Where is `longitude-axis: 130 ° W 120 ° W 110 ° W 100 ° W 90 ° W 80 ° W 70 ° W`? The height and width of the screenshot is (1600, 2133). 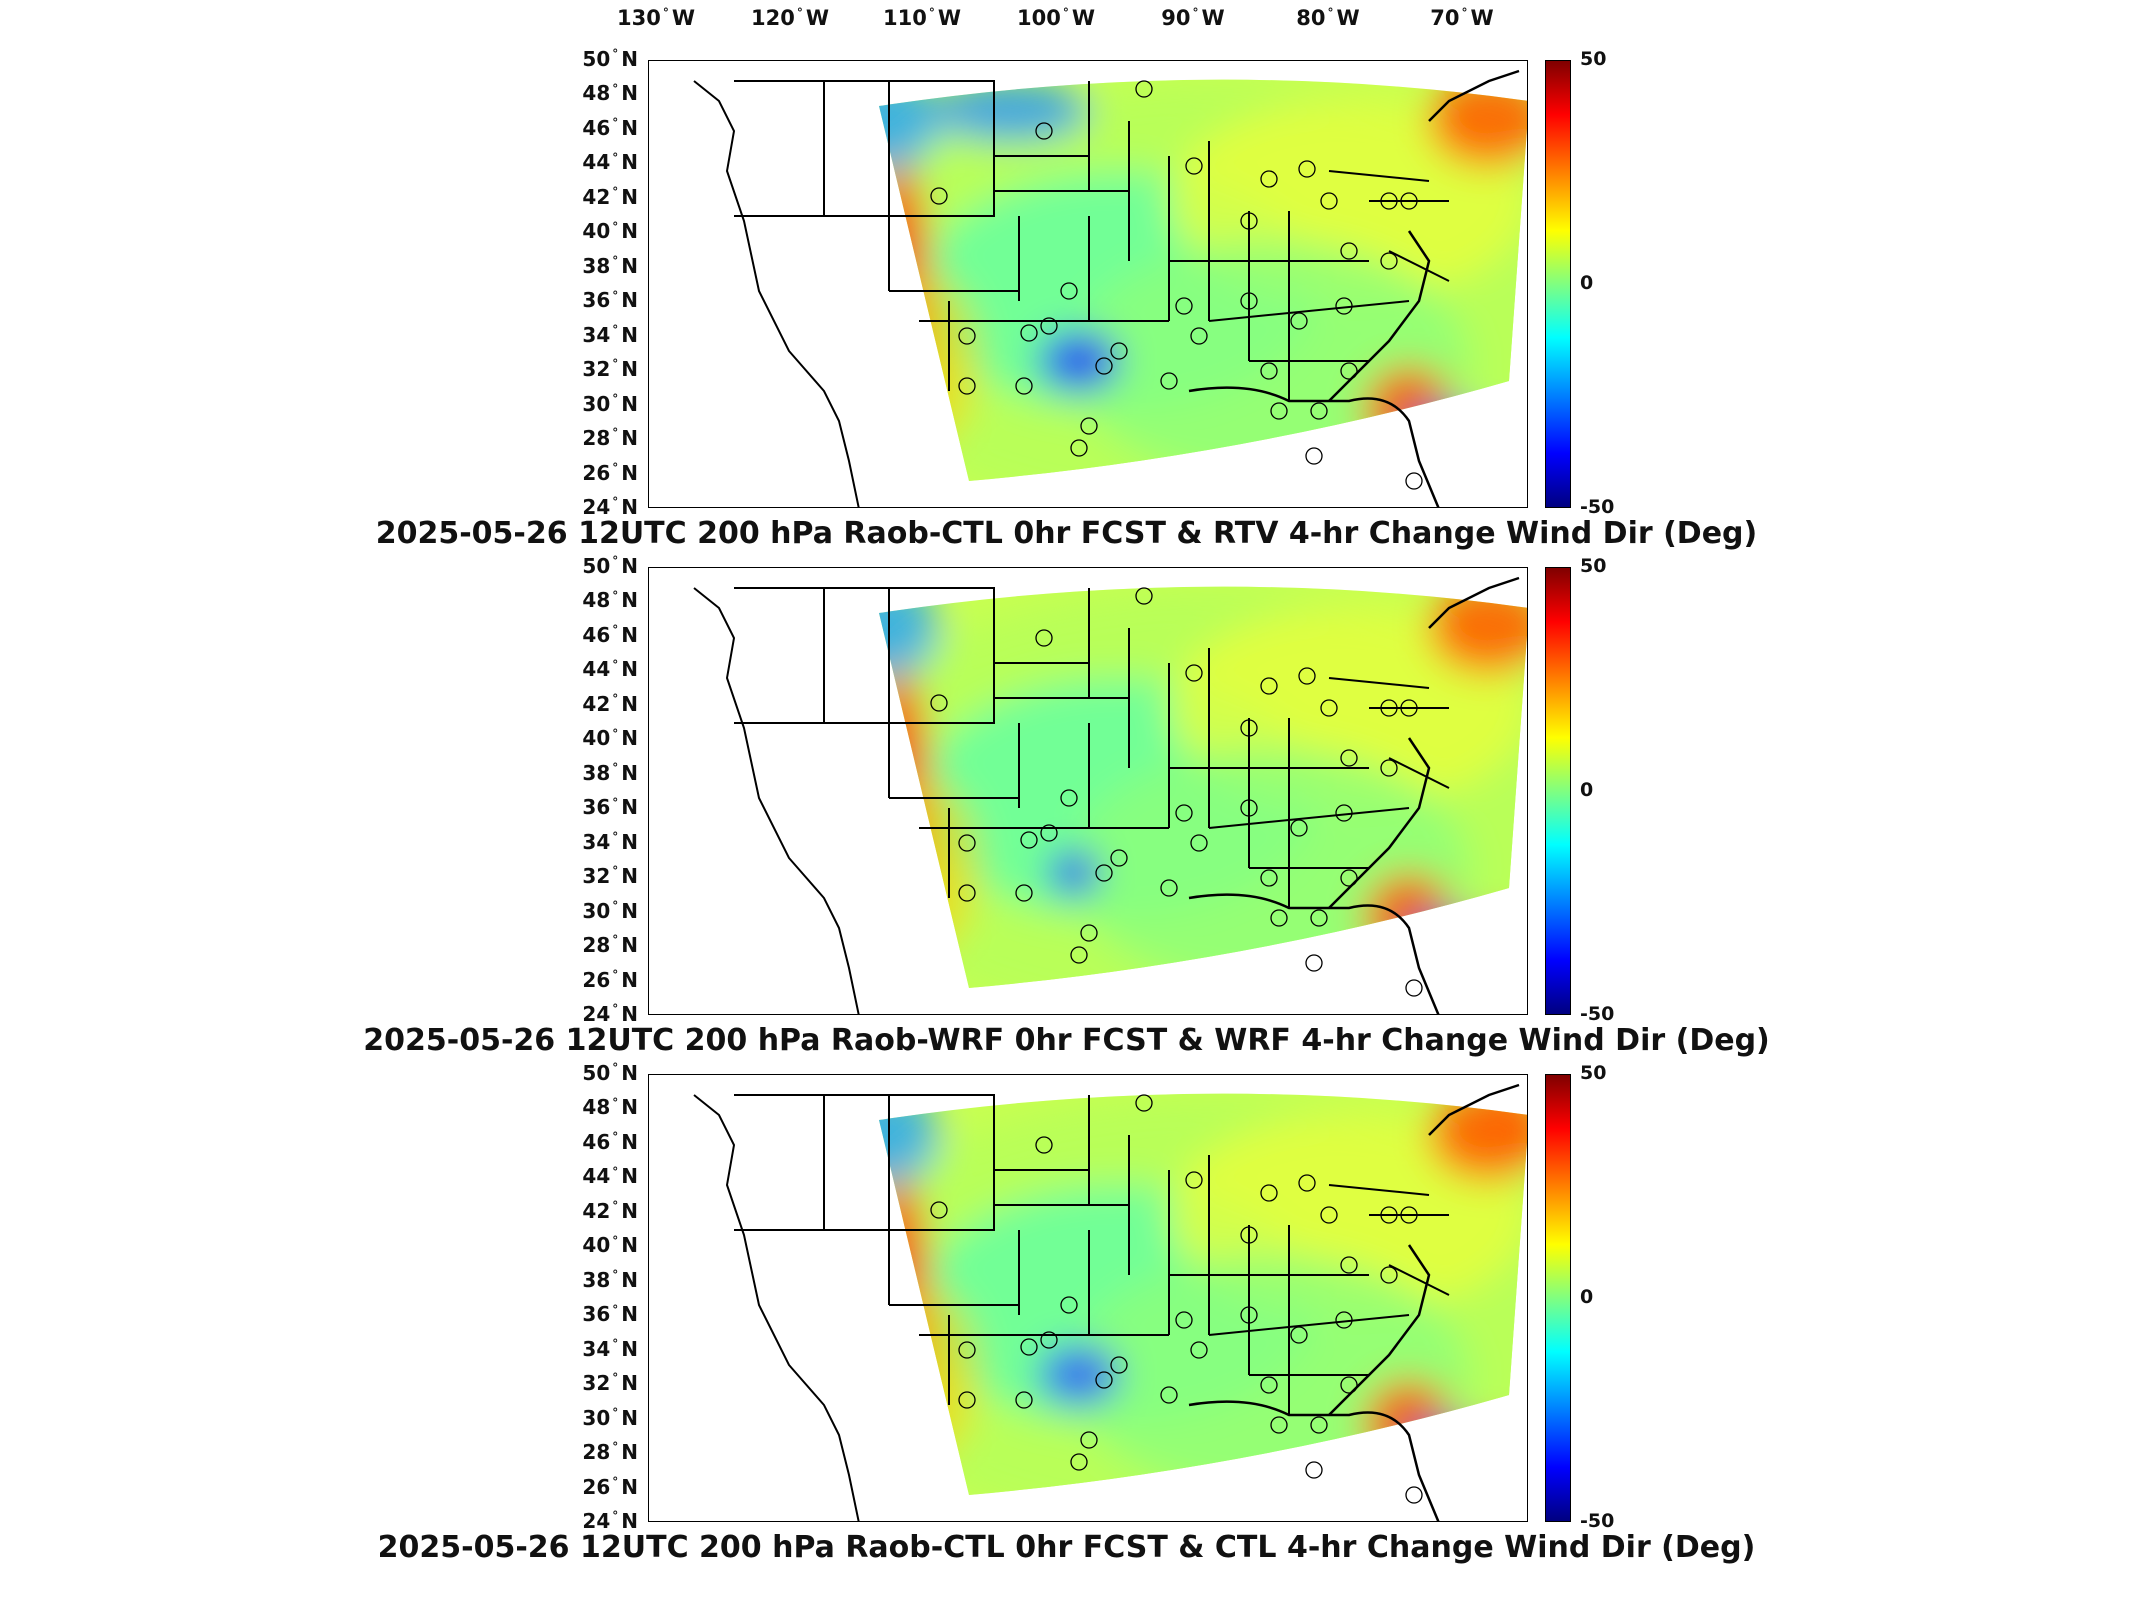 longitude-axis: 130 ° W 120 ° W 110 ° W 100 ° W 90 ° W 80 ° W 70 ° W is located at coordinates (1066, 20).